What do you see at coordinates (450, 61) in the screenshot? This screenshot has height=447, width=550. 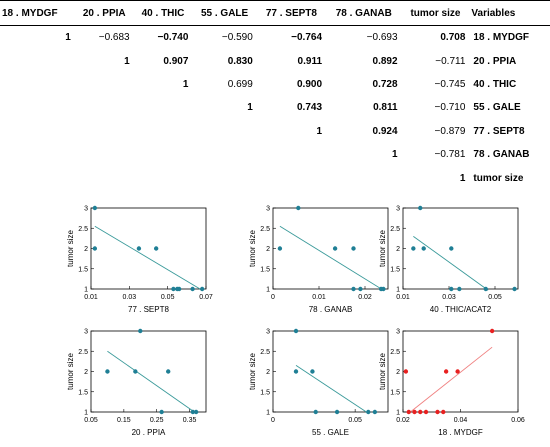 I see `cell-tumor-size: −0.711` at bounding box center [450, 61].